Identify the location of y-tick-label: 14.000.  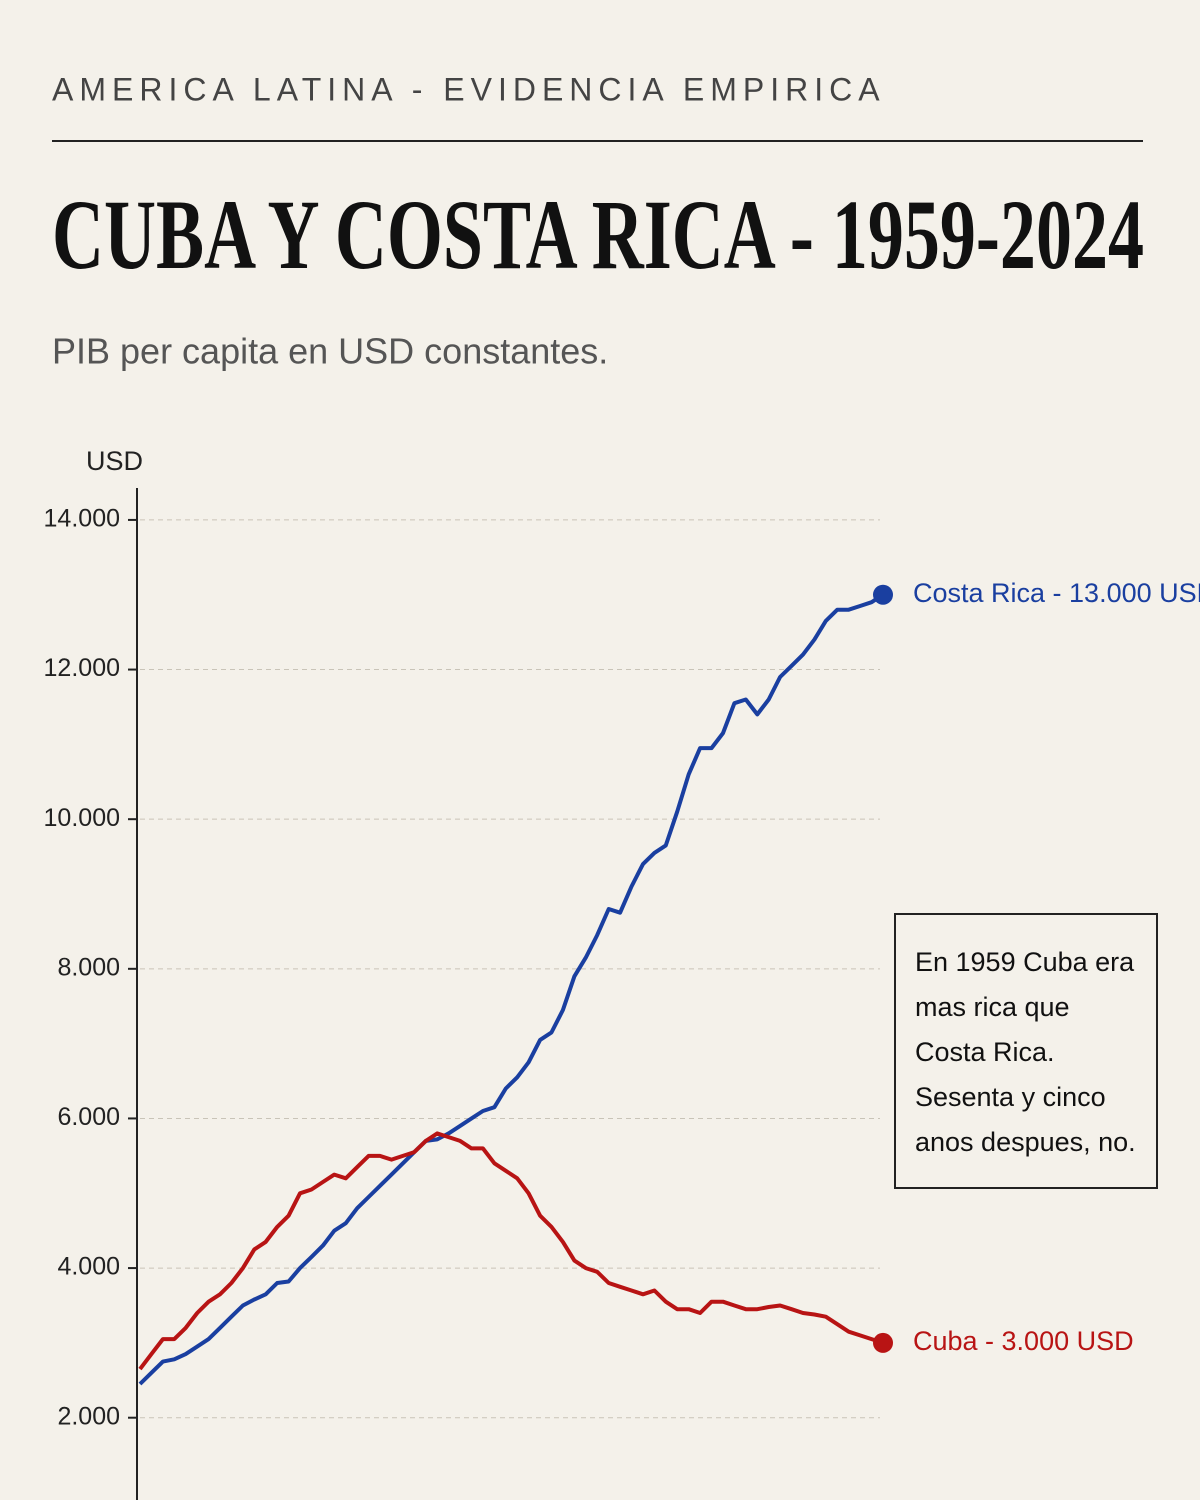
(82, 519).